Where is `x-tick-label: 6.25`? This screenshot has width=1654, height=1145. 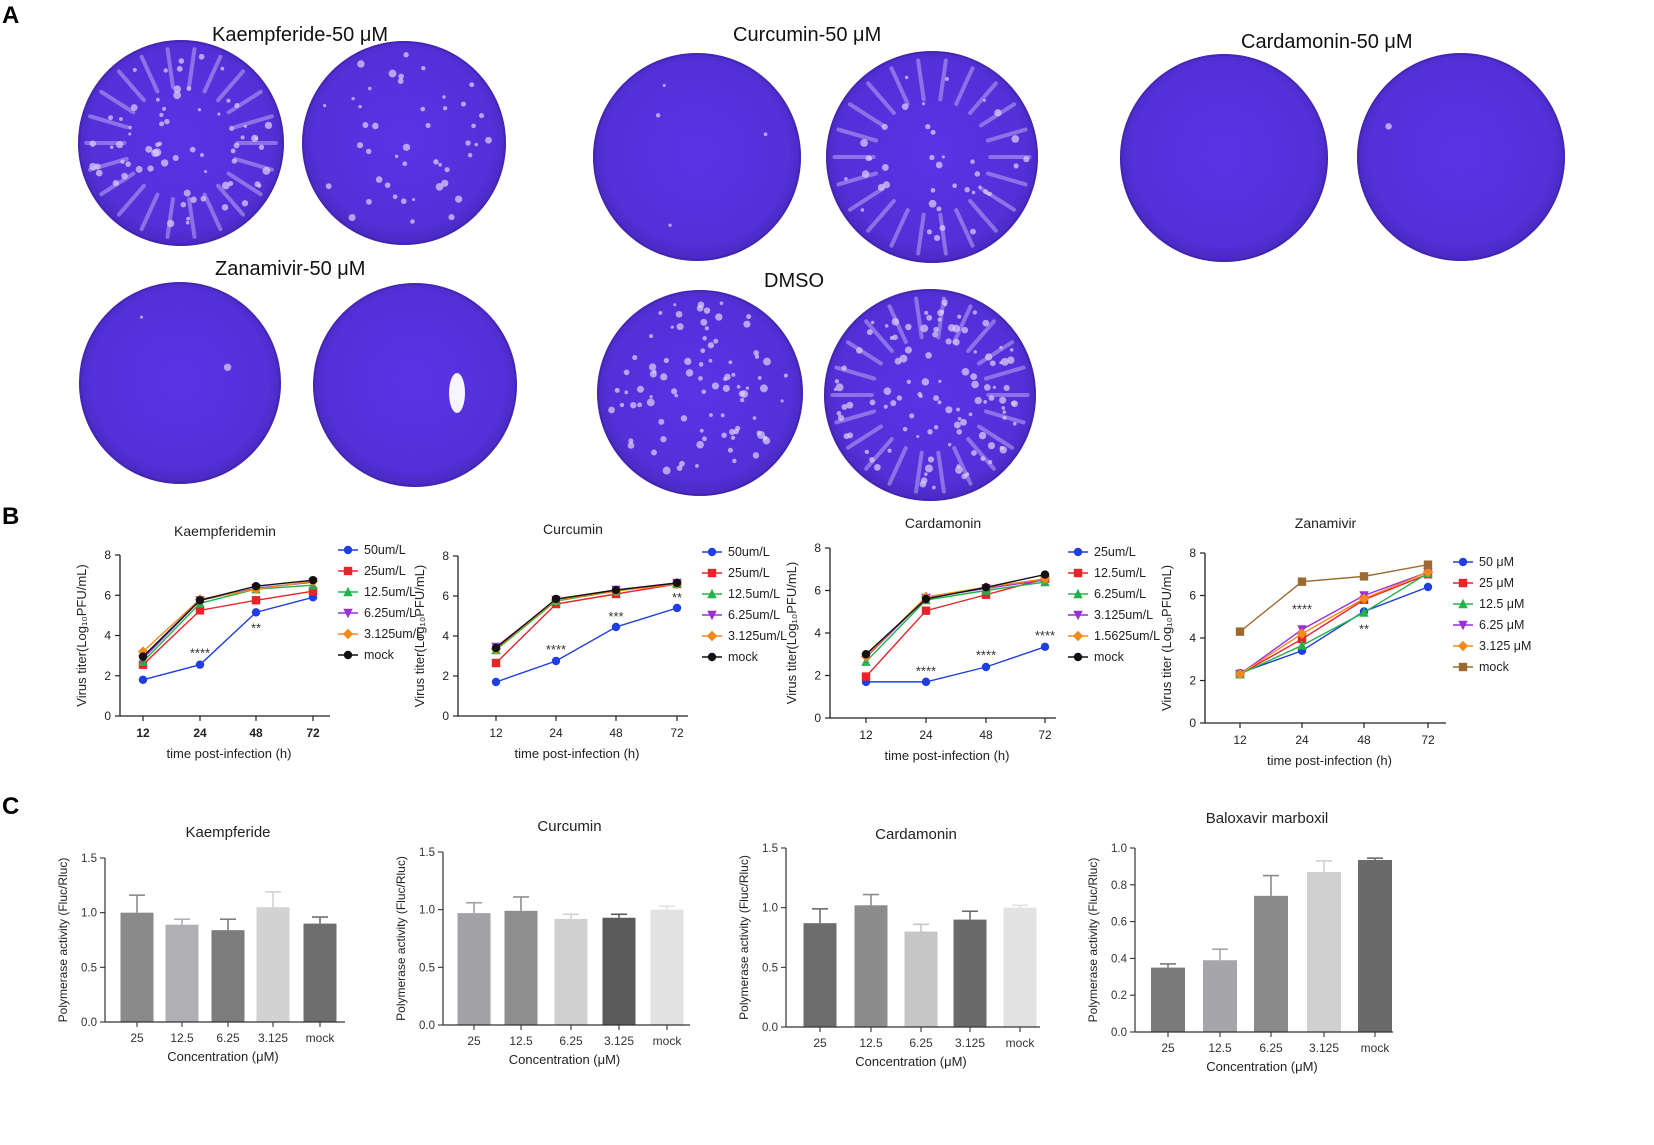 x-tick-label: 6.25 is located at coordinates (1271, 1048).